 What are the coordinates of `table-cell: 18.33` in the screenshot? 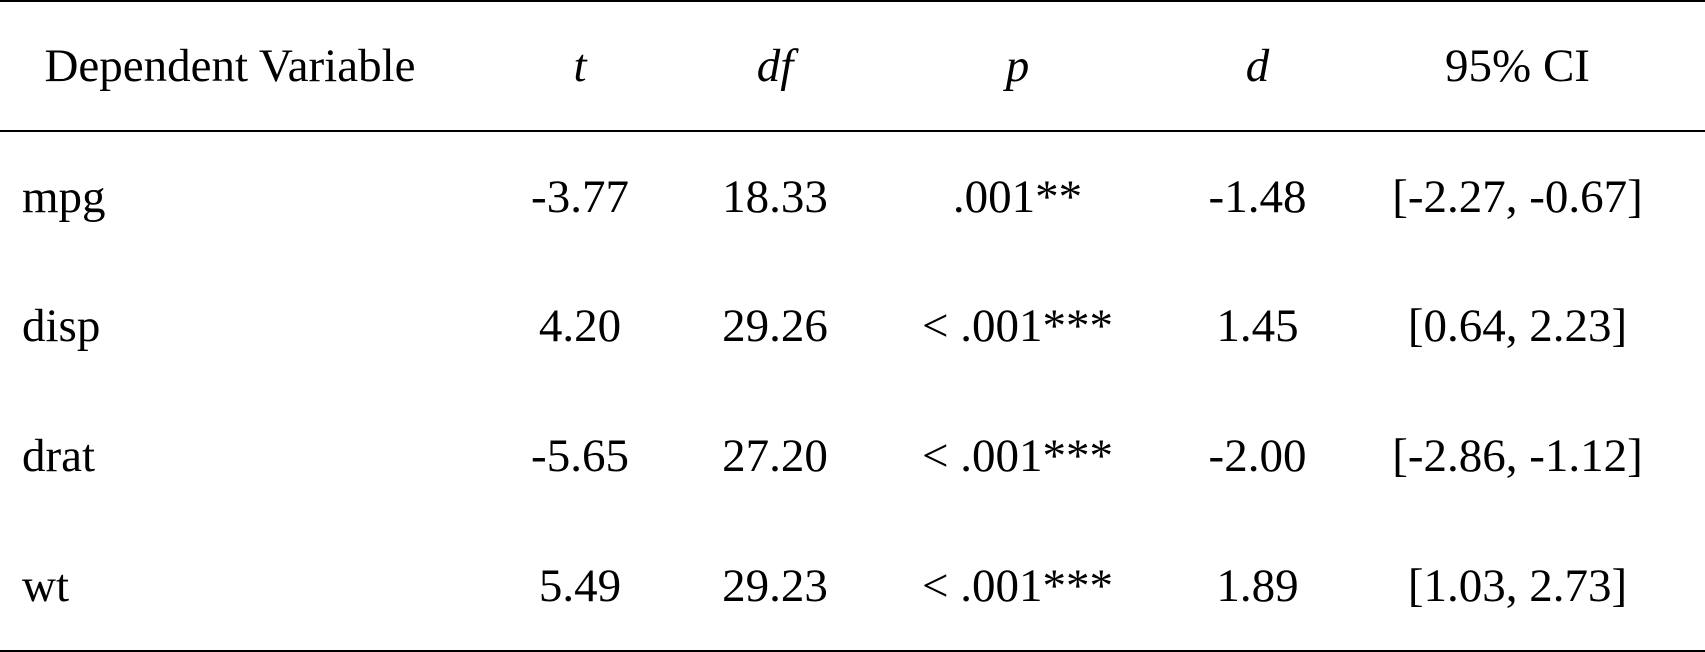 It's located at (775, 196).